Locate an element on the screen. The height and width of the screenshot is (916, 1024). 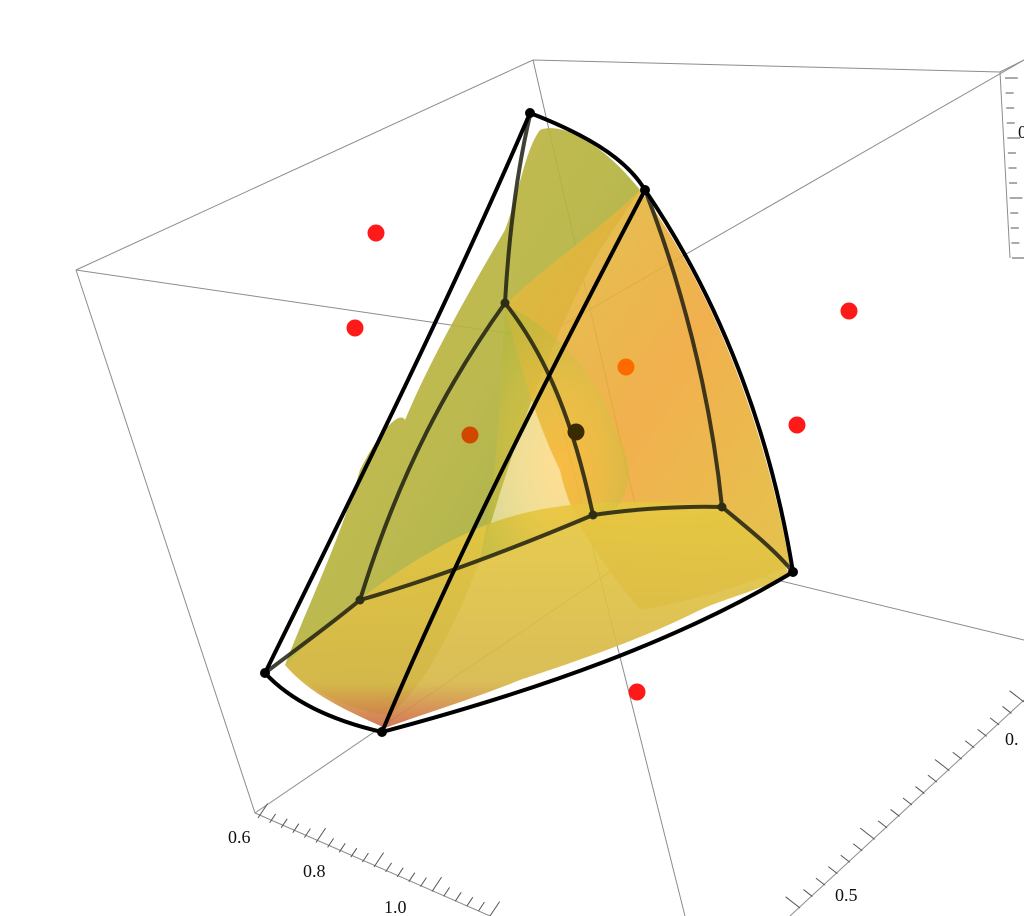
right-axis-ticks is located at coordinates (904, 799).